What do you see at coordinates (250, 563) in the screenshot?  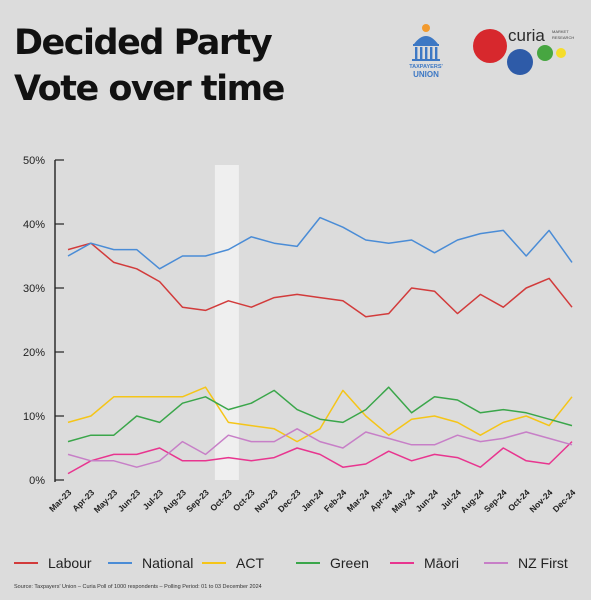 I see `legend-label: ACT` at bounding box center [250, 563].